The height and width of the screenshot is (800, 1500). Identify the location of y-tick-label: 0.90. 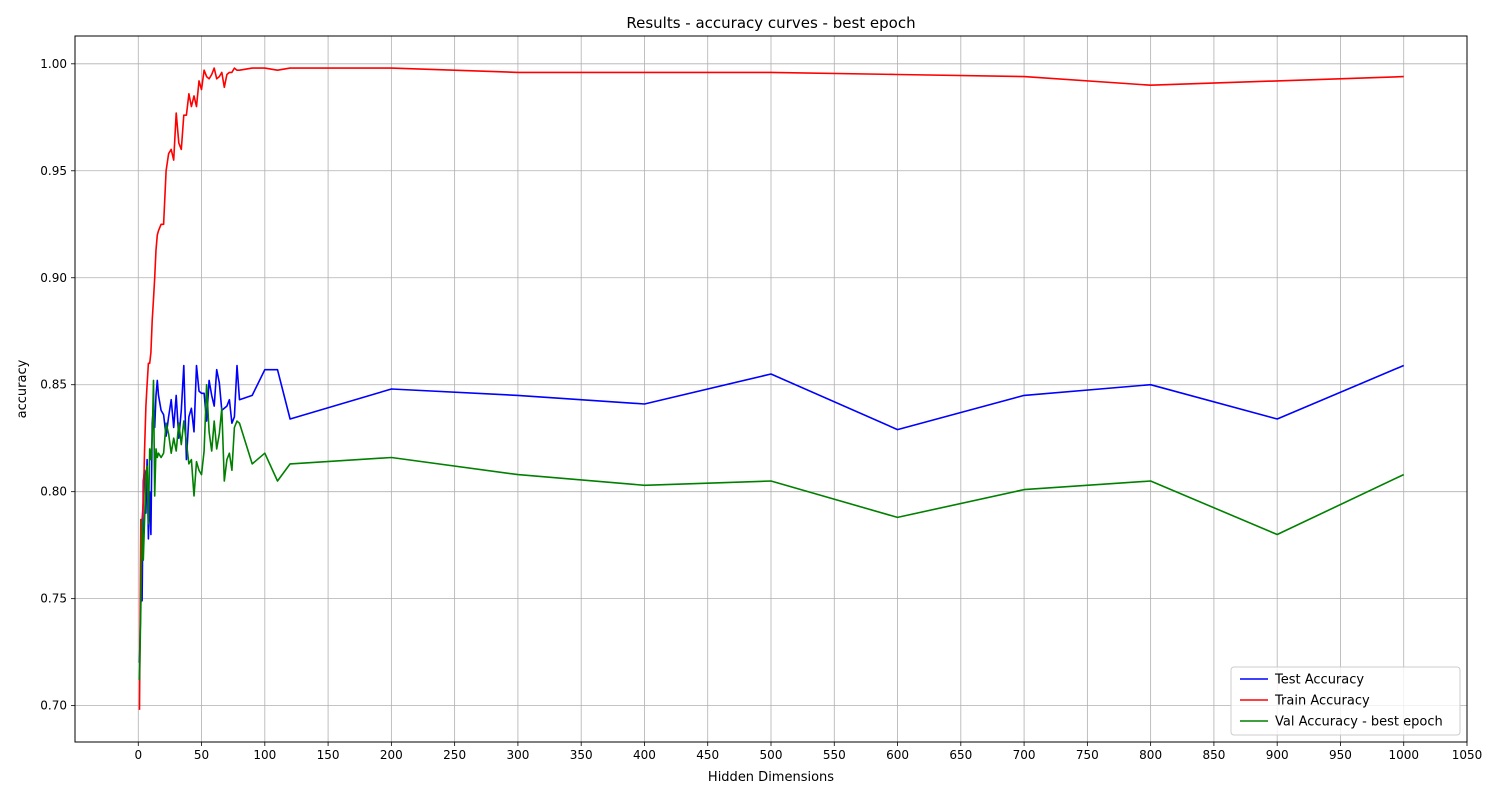
(53, 278).